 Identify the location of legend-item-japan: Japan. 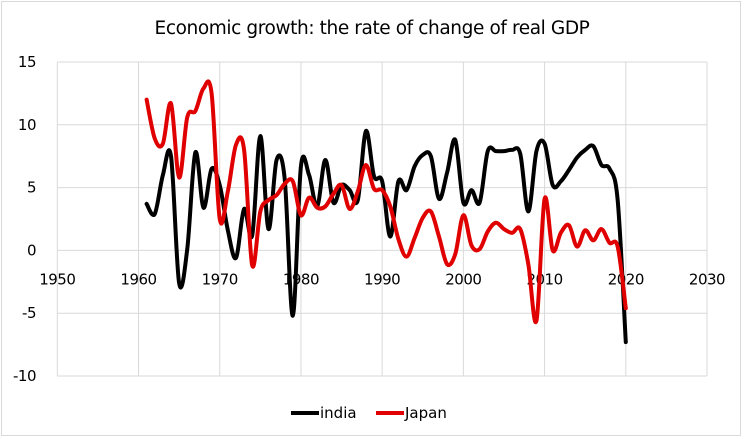
(411, 413).